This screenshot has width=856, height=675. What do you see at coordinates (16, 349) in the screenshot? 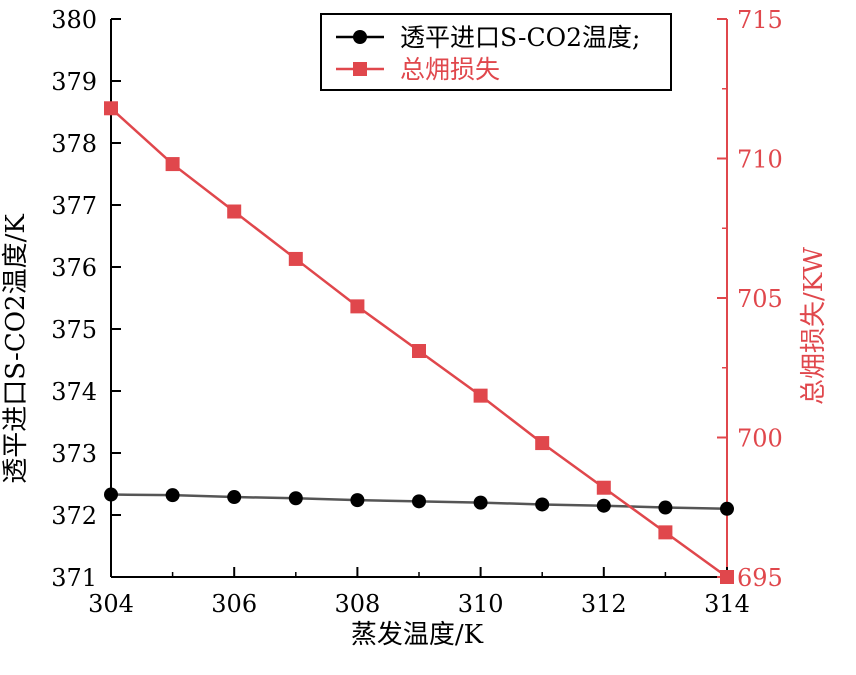
I see `y-axis-title-left: 透平进口S-CO2温度/K` at bounding box center [16, 349].